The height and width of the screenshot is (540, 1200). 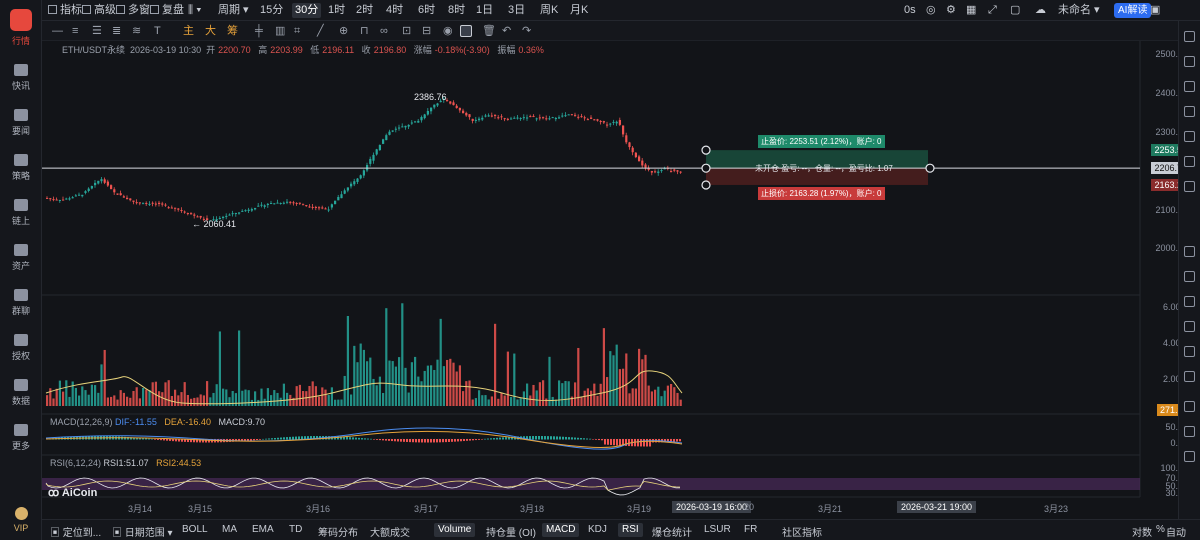 What do you see at coordinates (427, 31) in the screenshot?
I see `unlock-icon: ⊟` at bounding box center [427, 31].